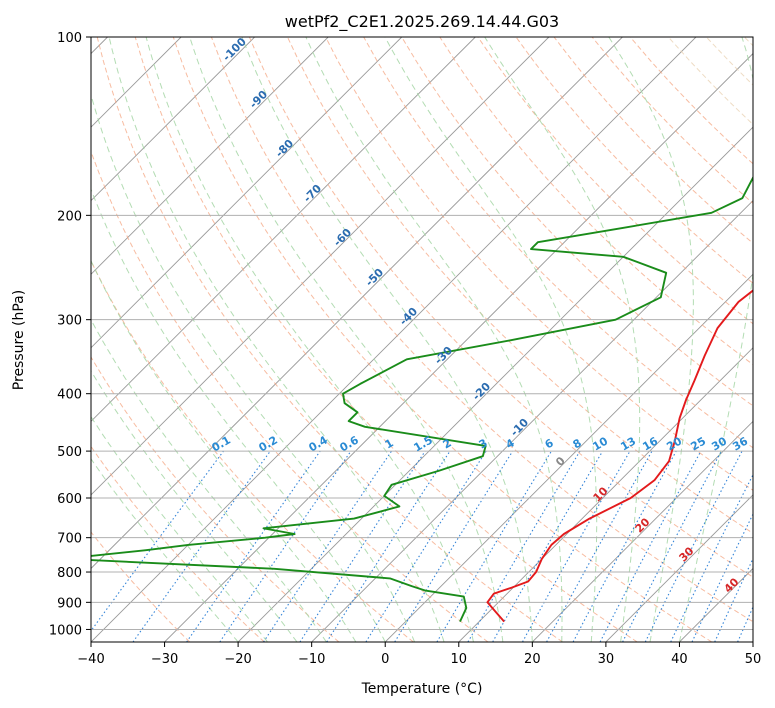 This screenshot has height=708, width=775. What do you see at coordinates (698, 444) in the screenshot?
I see `mixing-ratio-label: 25` at bounding box center [698, 444].